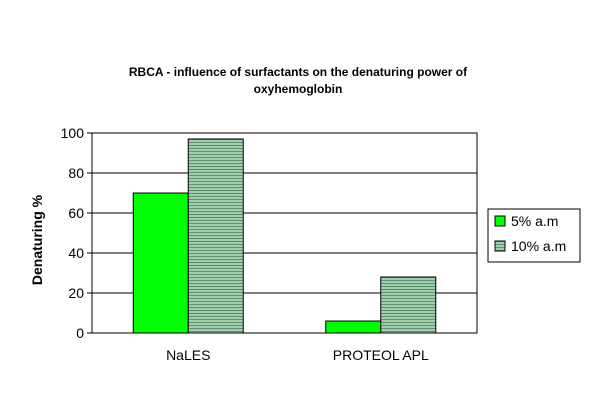 This screenshot has height=400, width=600. I want to click on legend-label-10pct: 10% a.m, so click(538, 246).